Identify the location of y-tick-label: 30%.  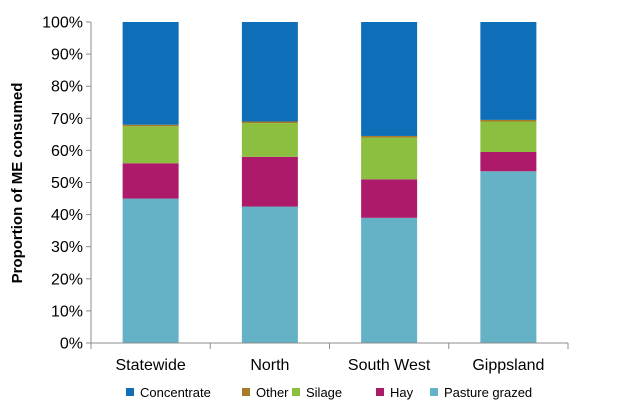
(67, 247).